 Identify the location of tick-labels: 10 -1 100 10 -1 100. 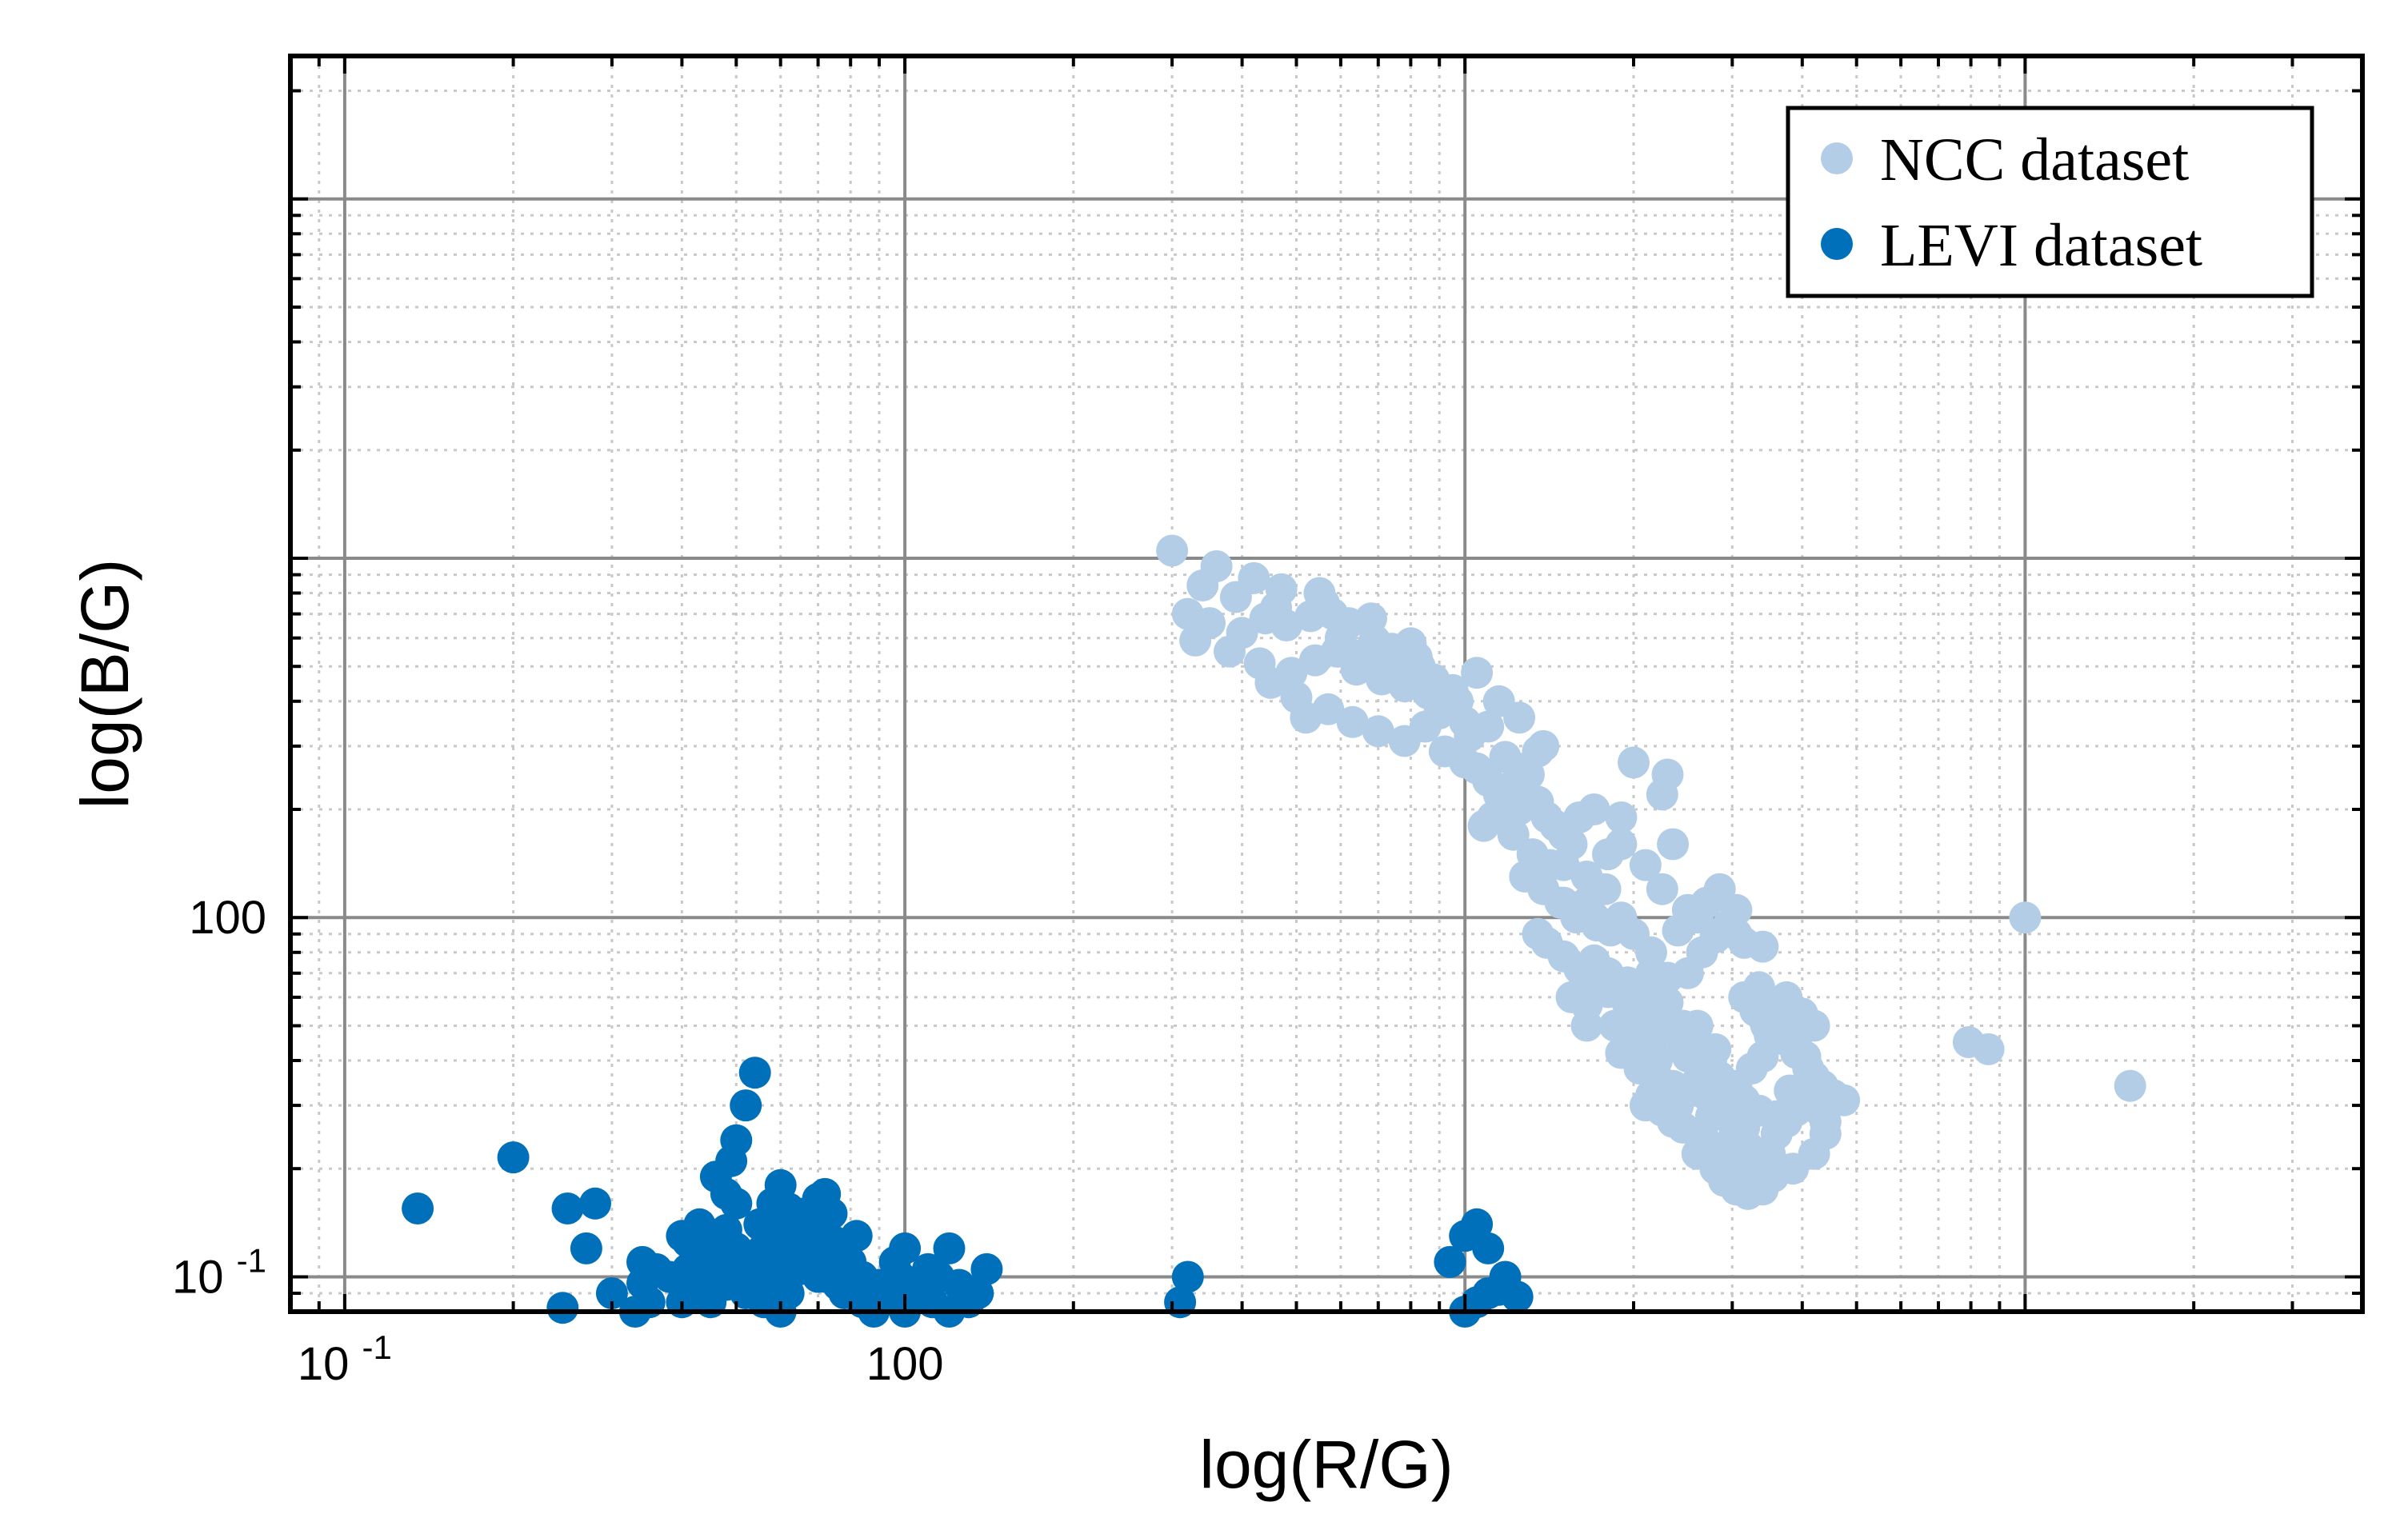
(557, 1141).